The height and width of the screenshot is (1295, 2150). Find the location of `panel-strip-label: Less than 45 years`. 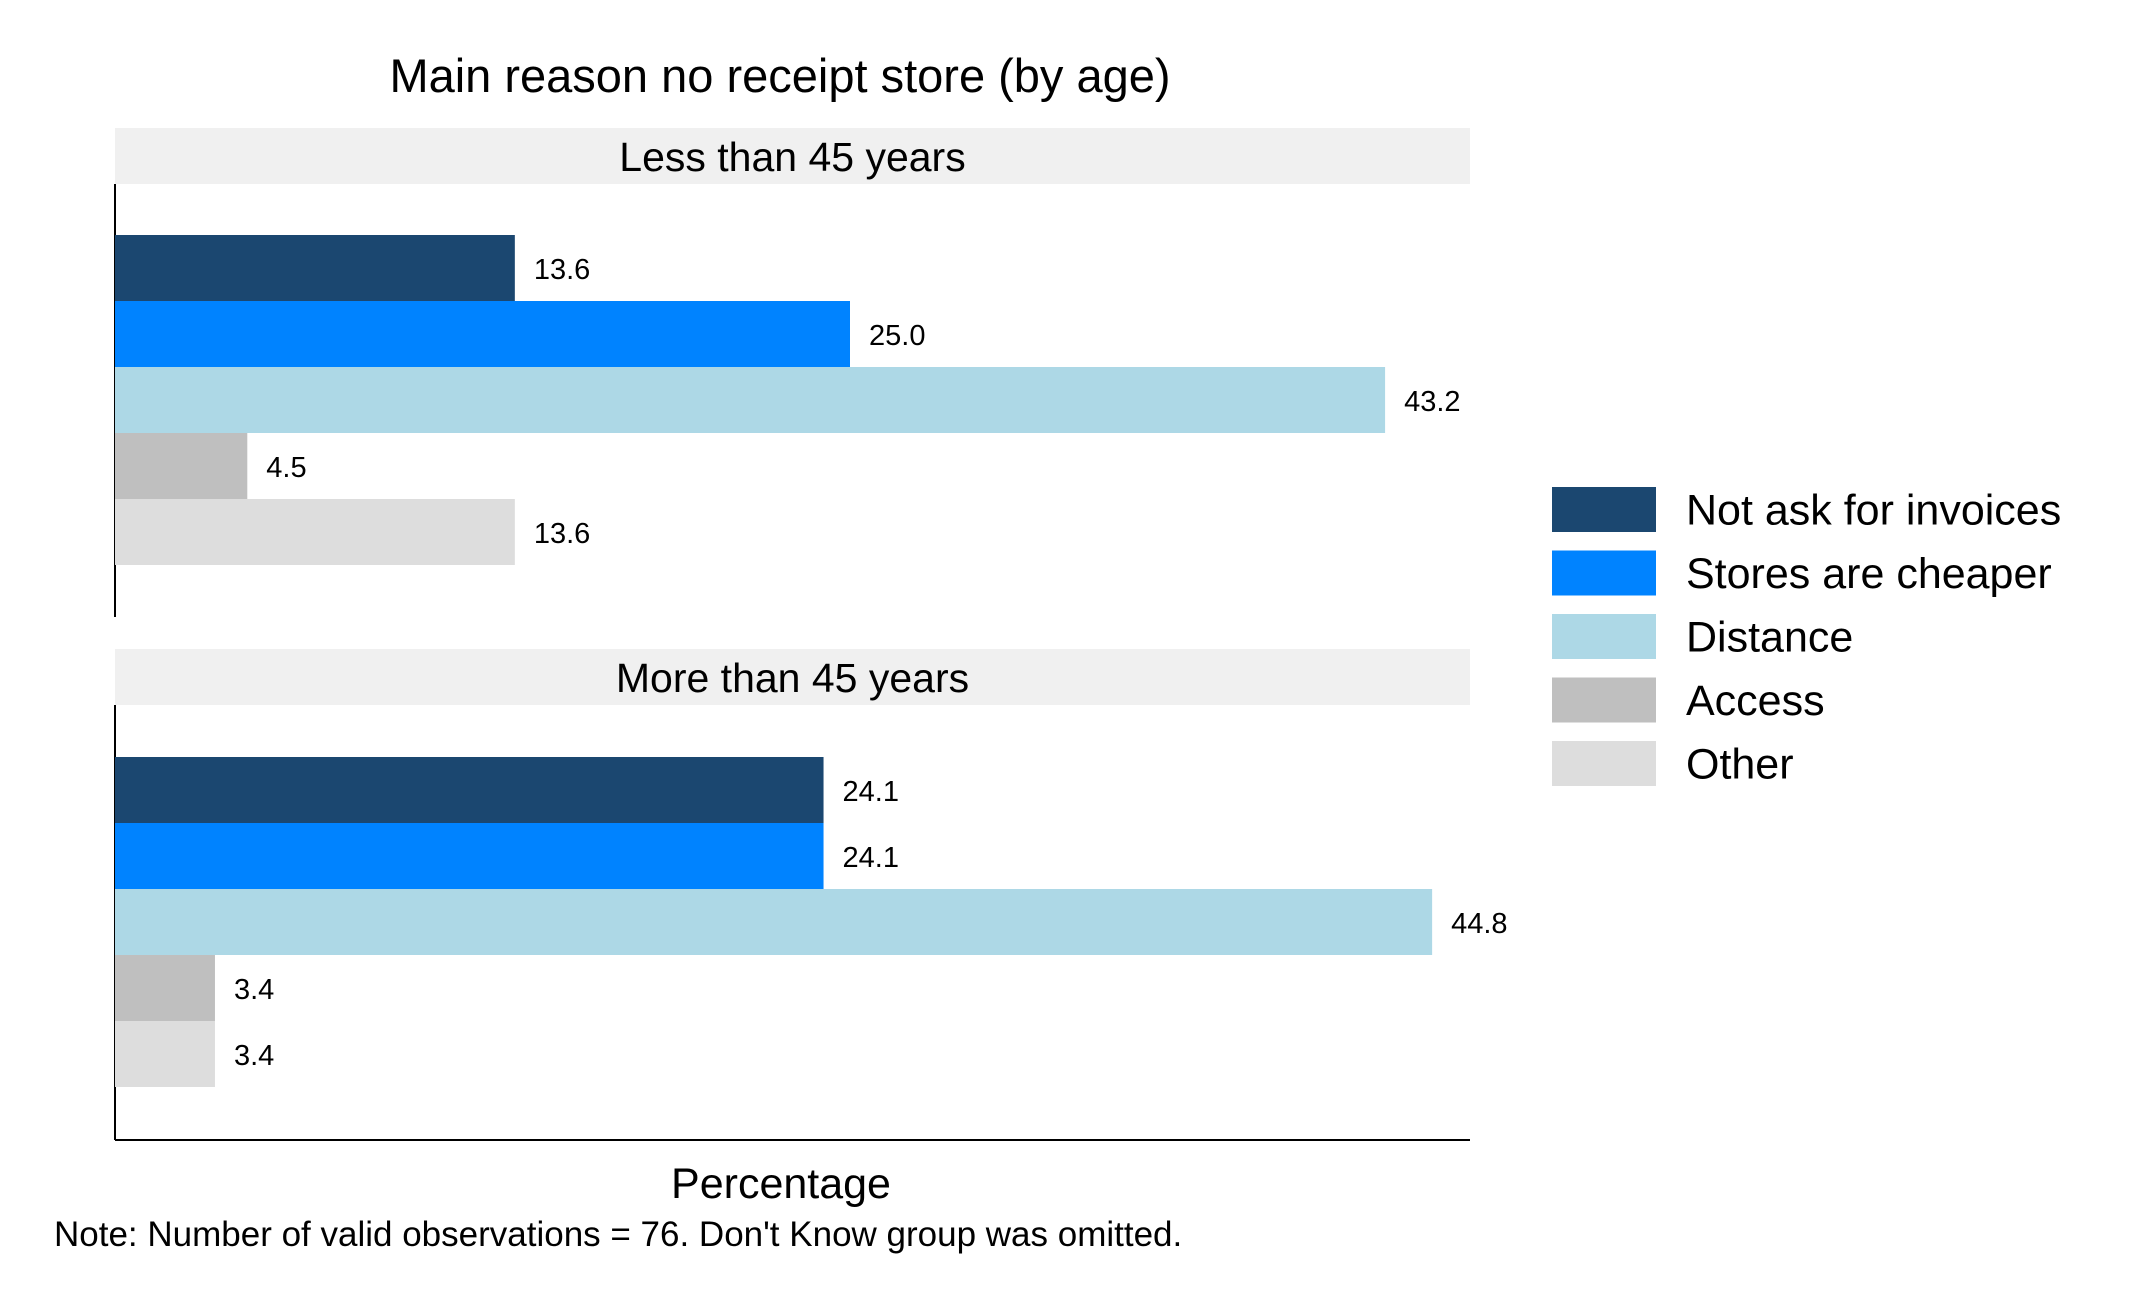

panel-strip-label: Less than 45 years is located at coordinates (792, 157).